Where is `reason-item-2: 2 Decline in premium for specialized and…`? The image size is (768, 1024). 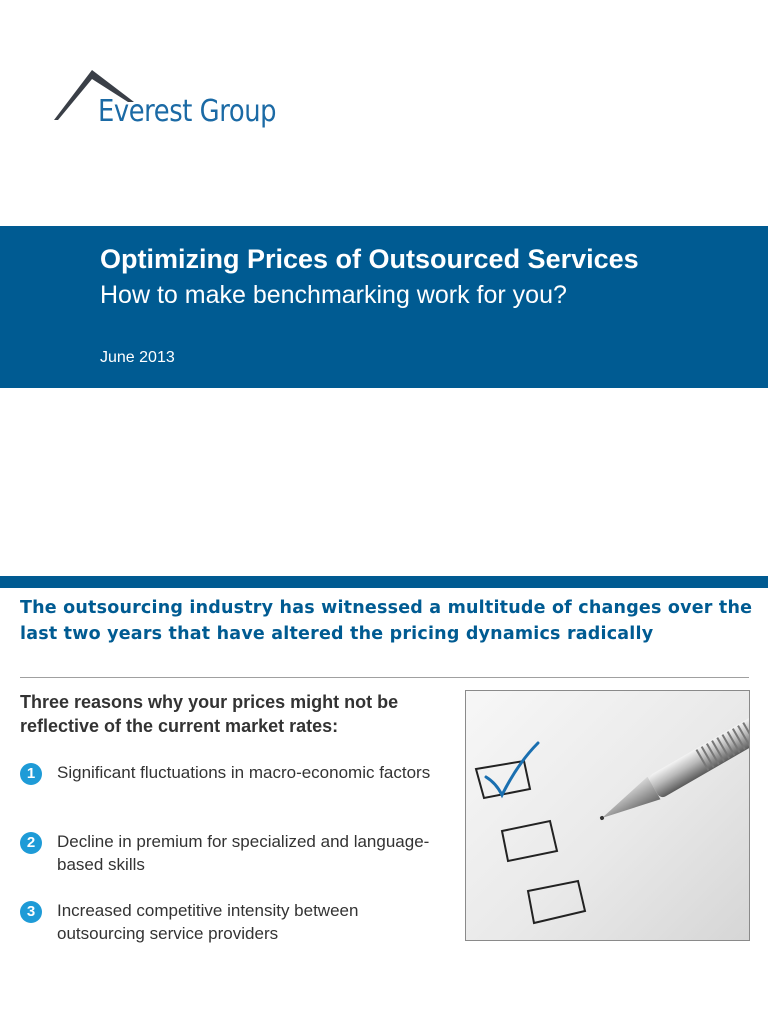 reason-item-2: 2 Decline in premium for specialized and… is located at coordinates (230, 856).